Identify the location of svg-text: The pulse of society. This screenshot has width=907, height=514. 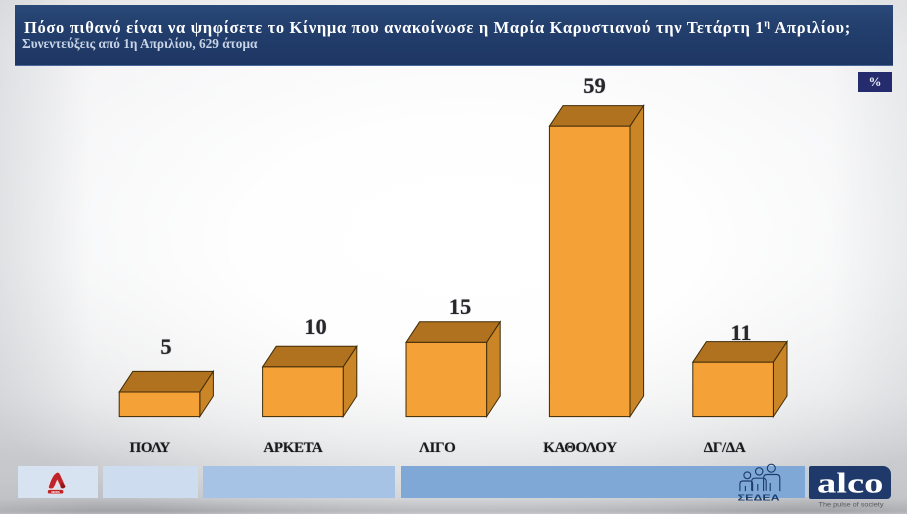
(852, 505).